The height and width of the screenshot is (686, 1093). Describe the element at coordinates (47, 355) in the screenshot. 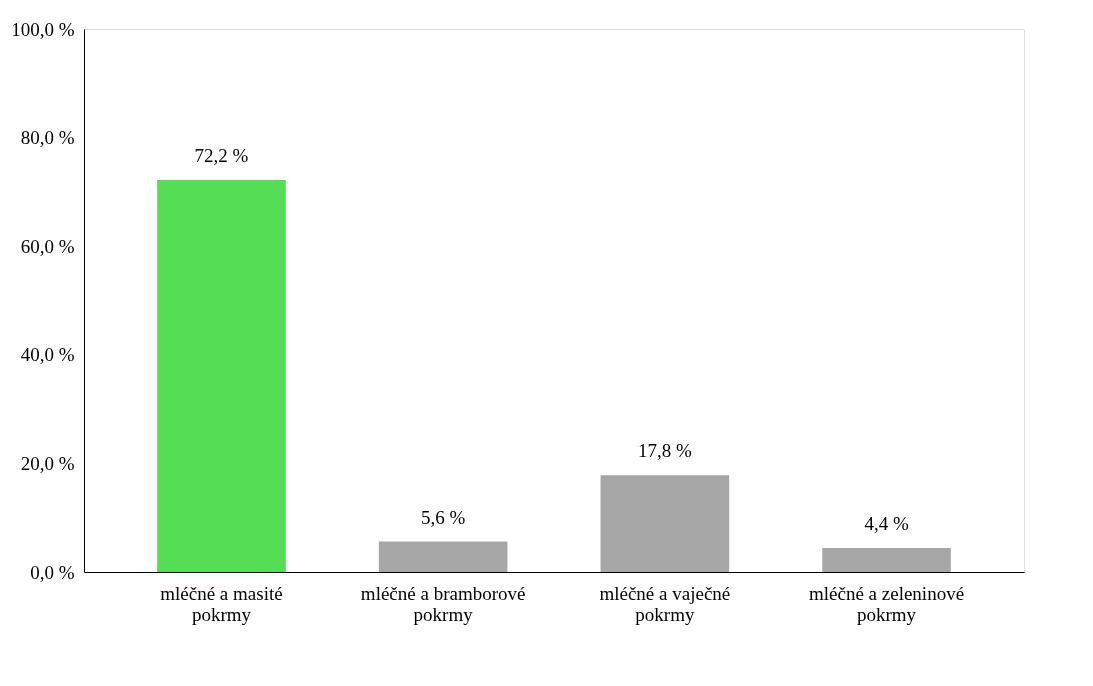

I see `y-tick-label: 40,0 %` at that location.